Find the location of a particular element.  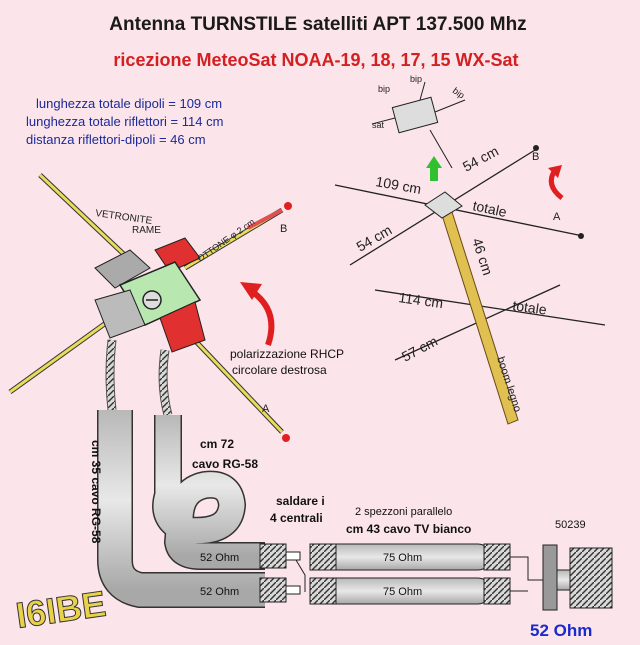

label-spezzoni-1: 2 spezzoni parallelo is located at coordinates (403, 512).